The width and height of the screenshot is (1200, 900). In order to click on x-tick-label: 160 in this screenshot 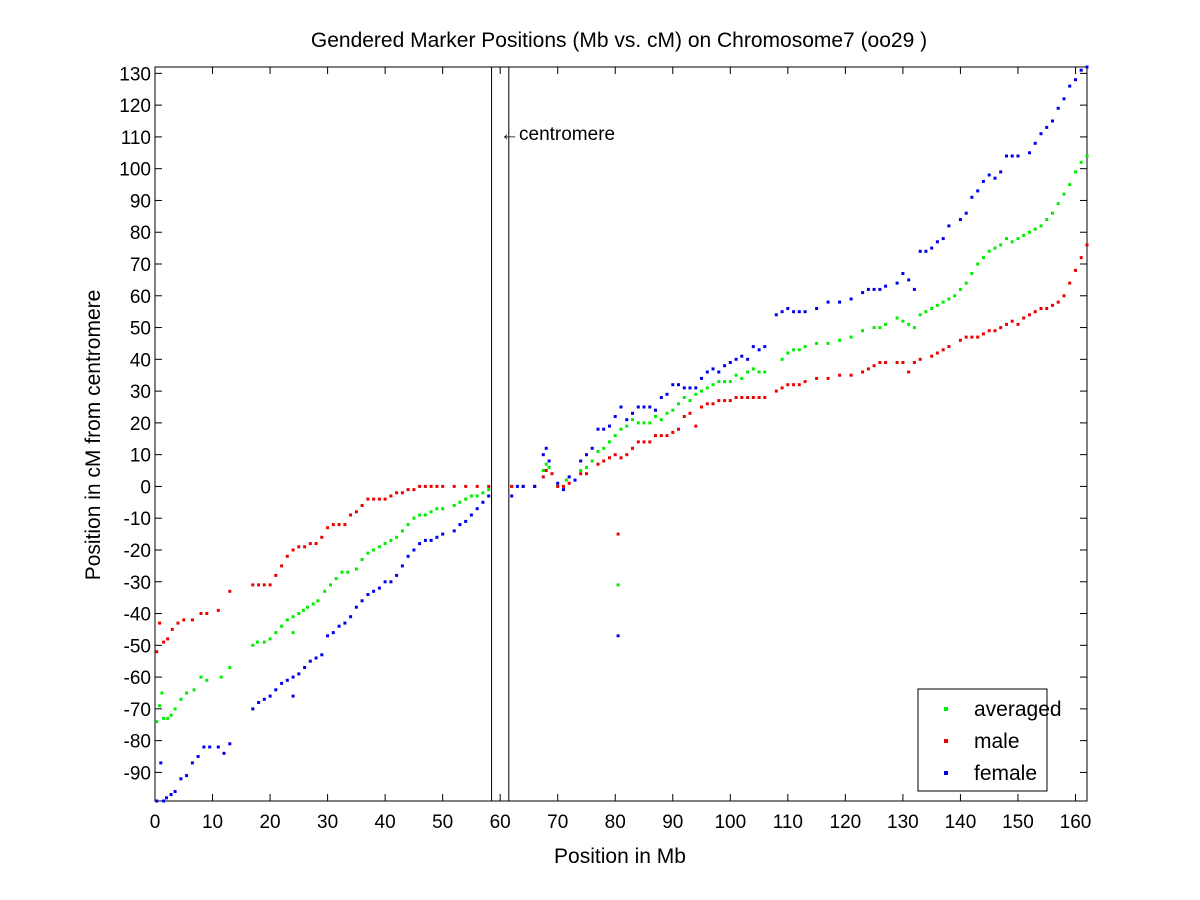, I will do `click(1076, 822)`.